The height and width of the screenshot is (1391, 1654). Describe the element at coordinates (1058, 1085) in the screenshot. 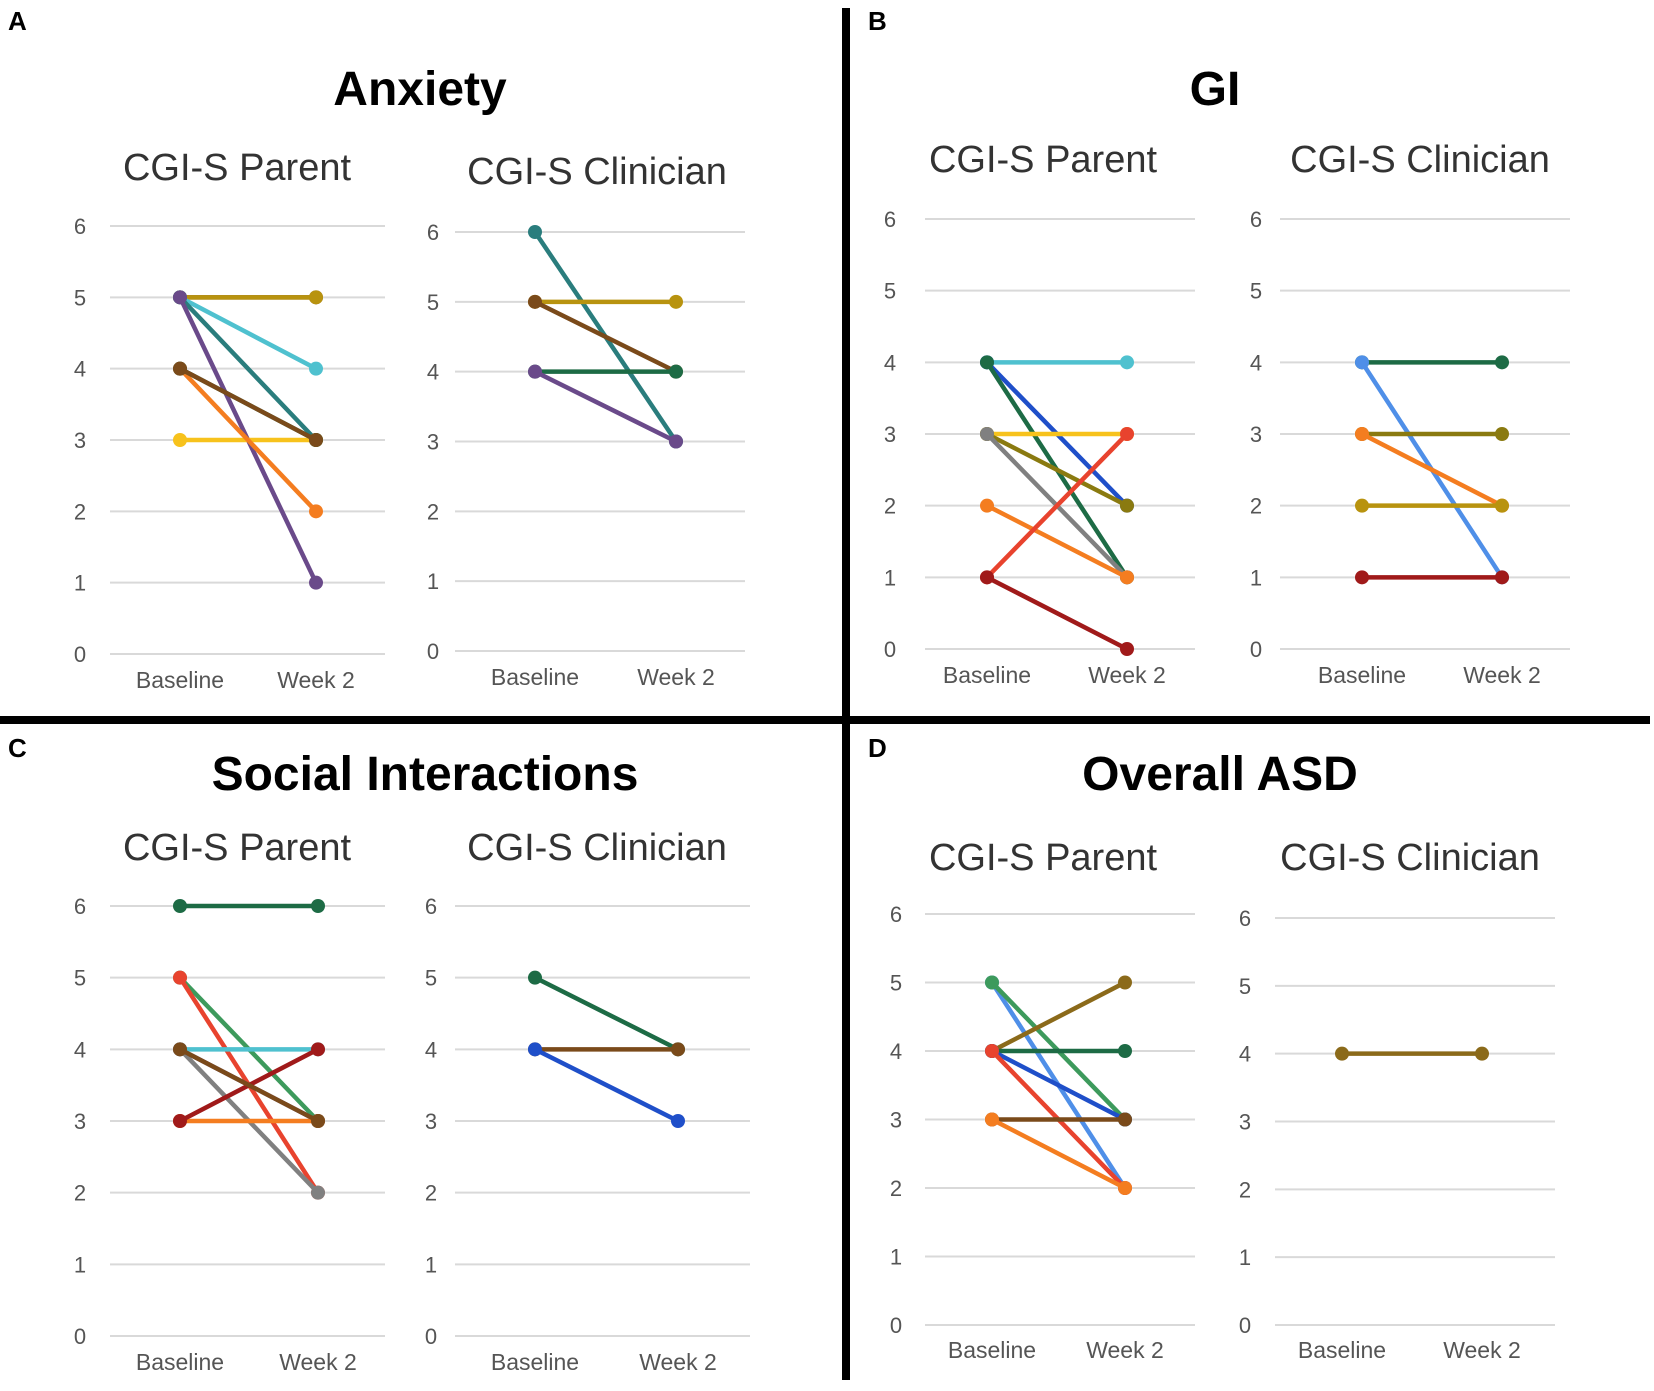

I see `series-blue` at that location.